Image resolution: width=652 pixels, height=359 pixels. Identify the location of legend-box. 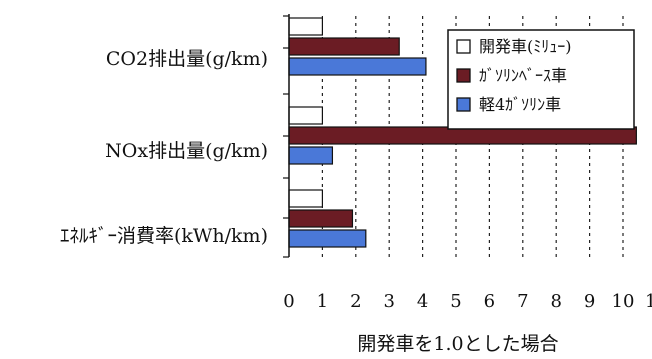
(541, 79).